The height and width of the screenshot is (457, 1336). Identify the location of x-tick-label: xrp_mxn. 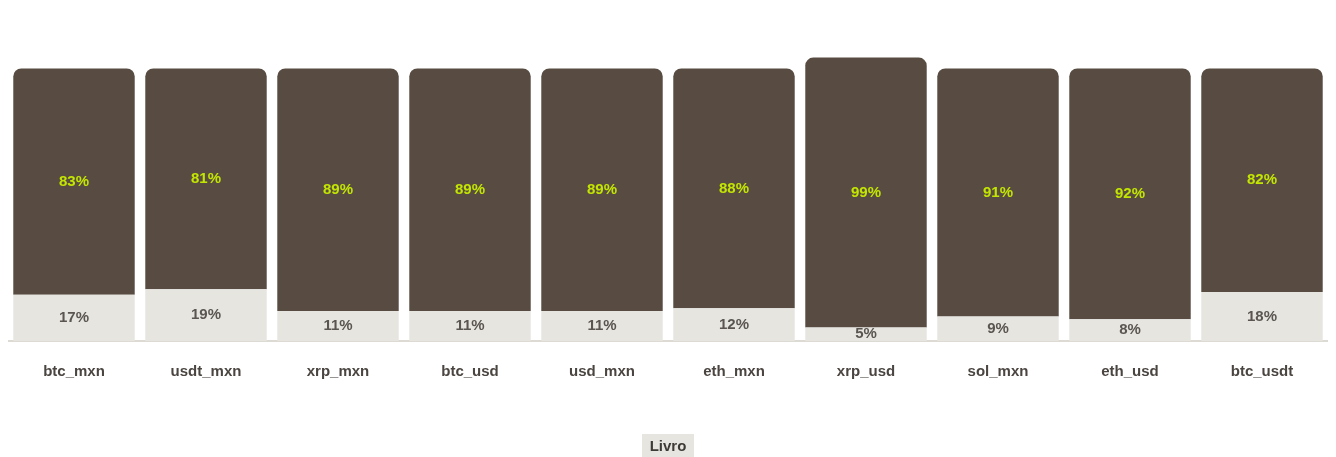
(338, 371).